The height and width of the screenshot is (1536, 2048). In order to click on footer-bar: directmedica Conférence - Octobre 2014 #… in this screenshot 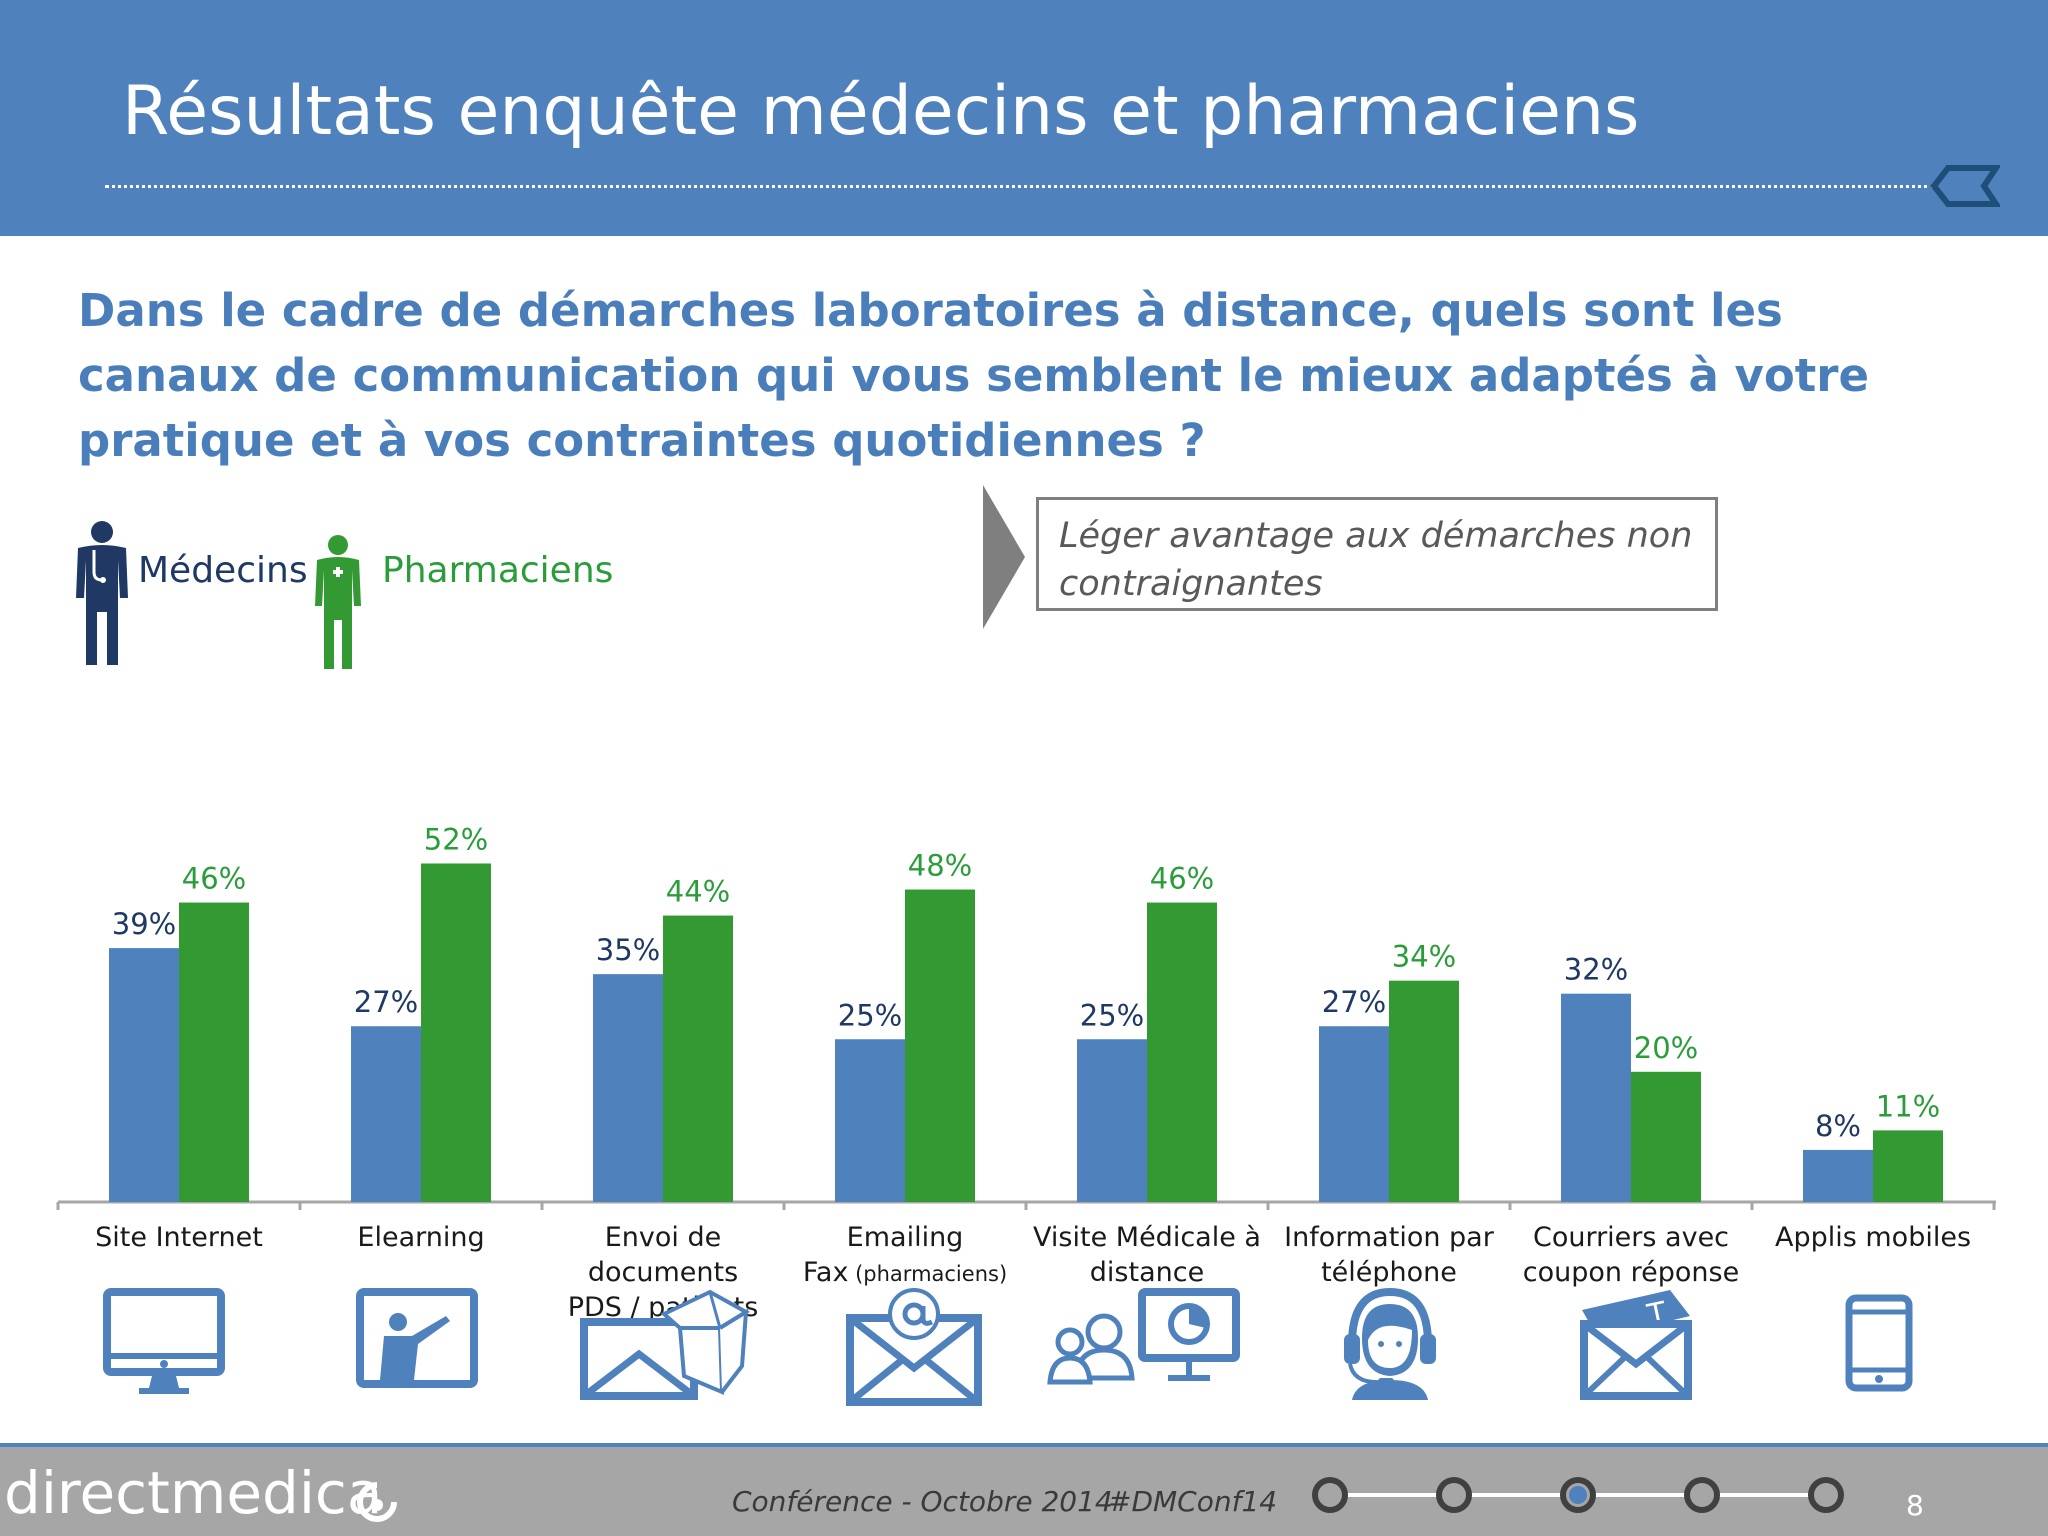, I will do `click(1024, 1489)`.